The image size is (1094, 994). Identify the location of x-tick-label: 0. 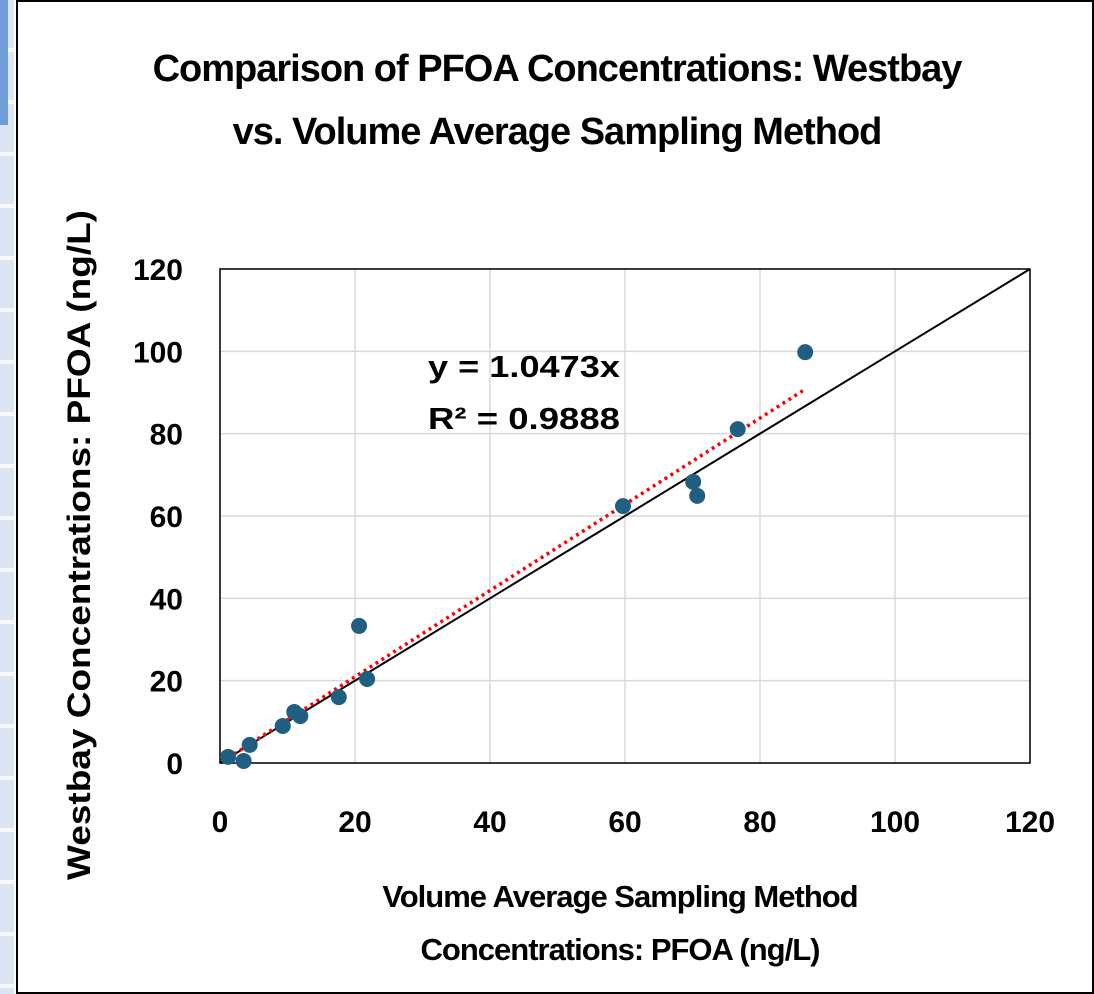
(220, 822).